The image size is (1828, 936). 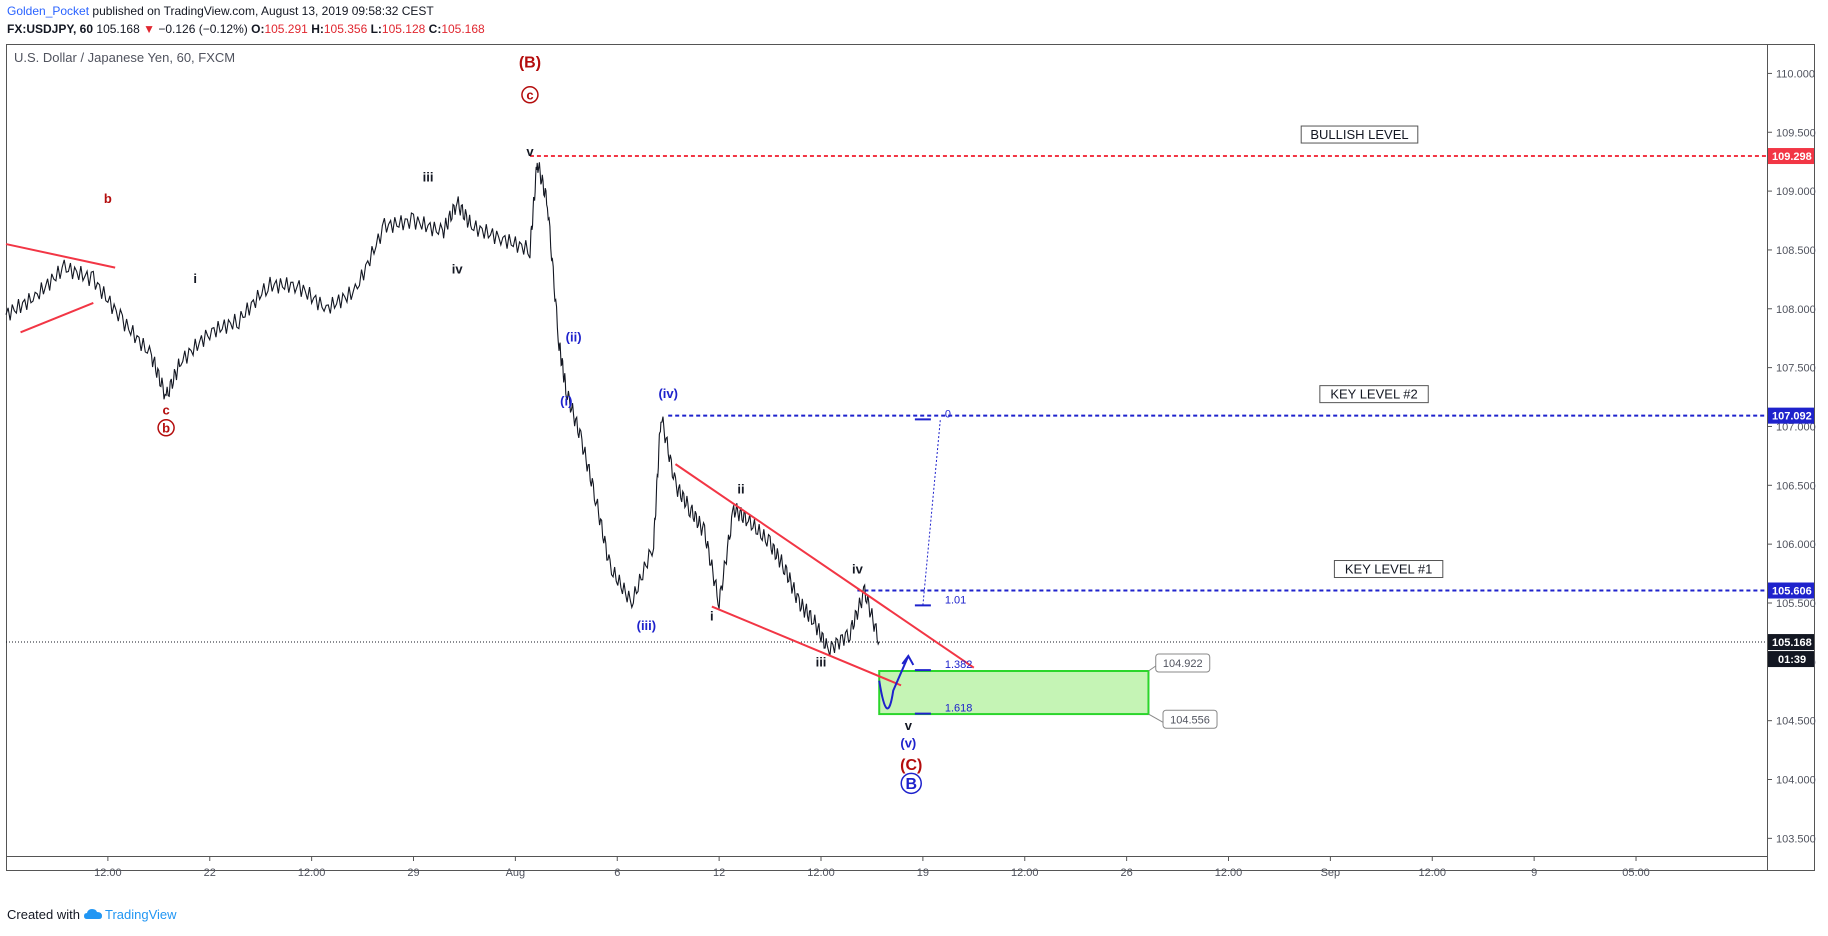 I want to click on y-tick-label: 107.500, so click(x=1796, y=369).